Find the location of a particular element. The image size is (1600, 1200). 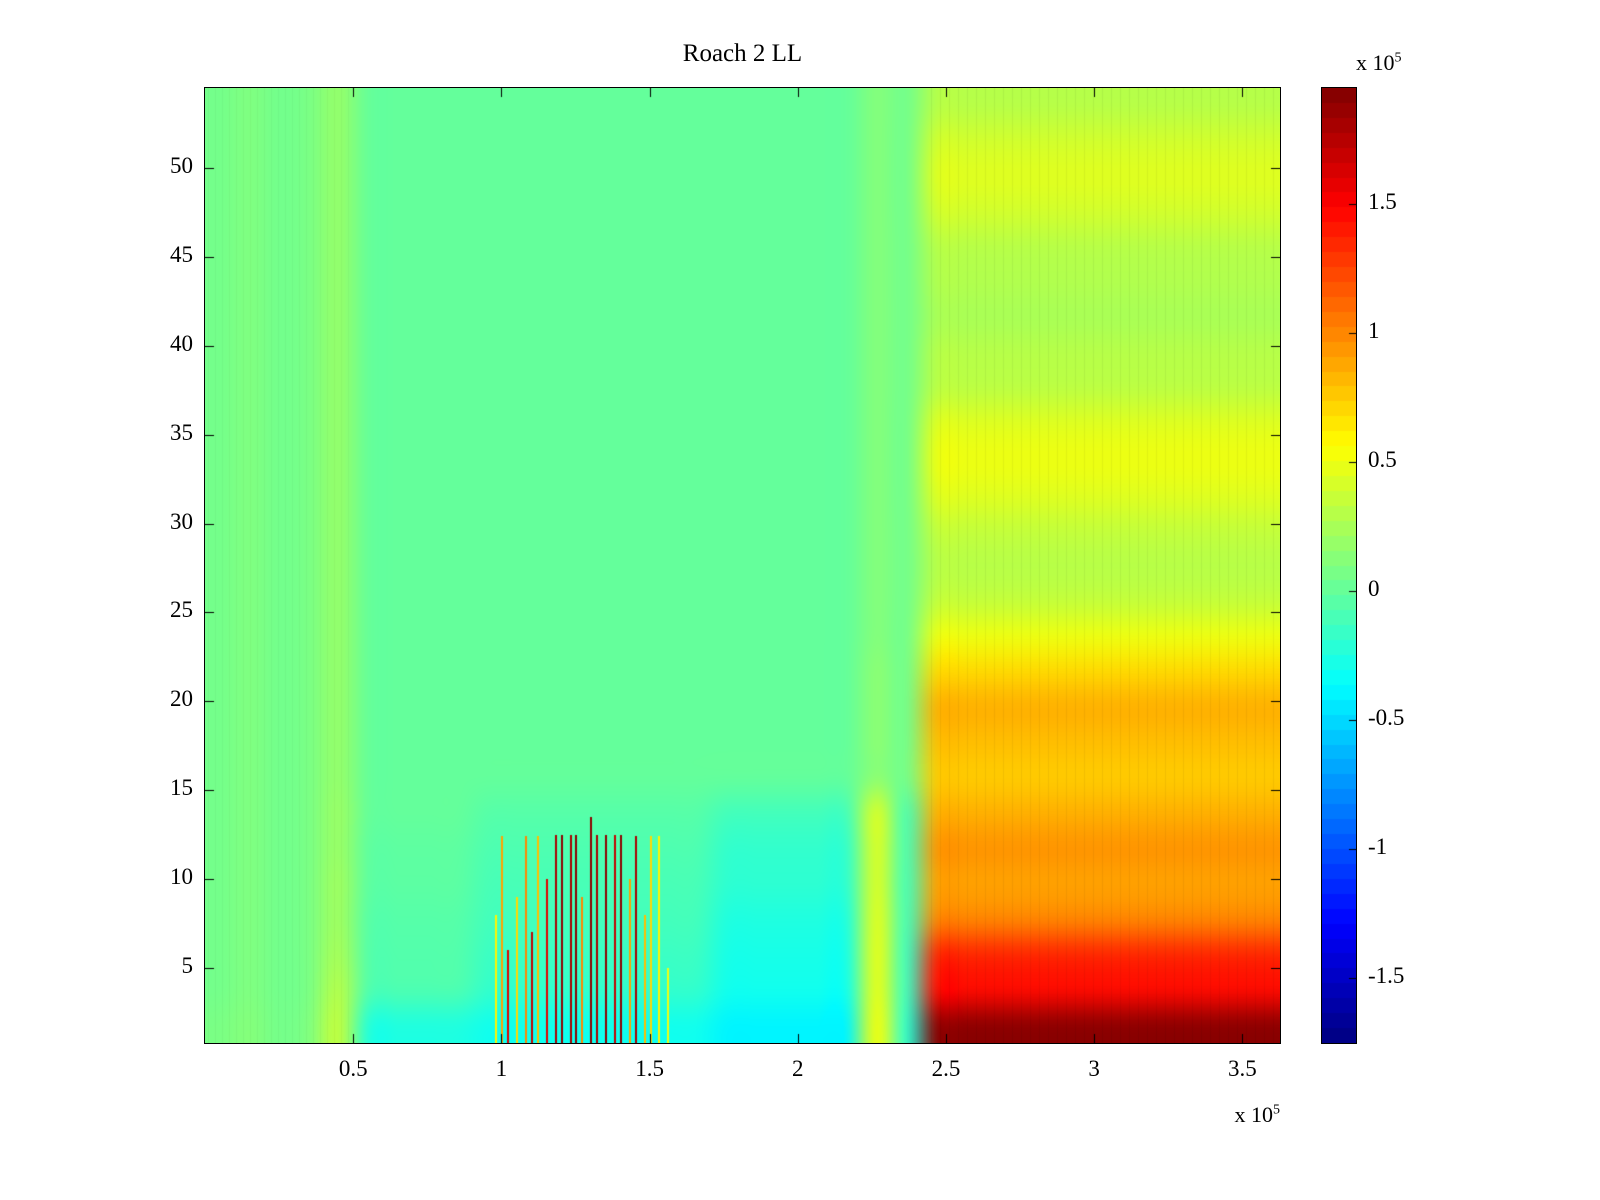

x-tick-label: 1.5 is located at coordinates (649, 1068).